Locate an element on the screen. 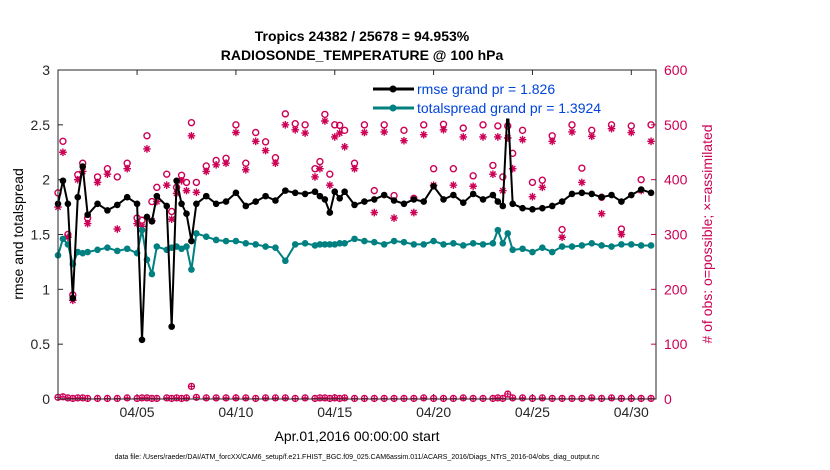  chart-subtitle: RADIOSONDE_TEMPERATURE @ 100 hPa is located at coordinates (362, 55).